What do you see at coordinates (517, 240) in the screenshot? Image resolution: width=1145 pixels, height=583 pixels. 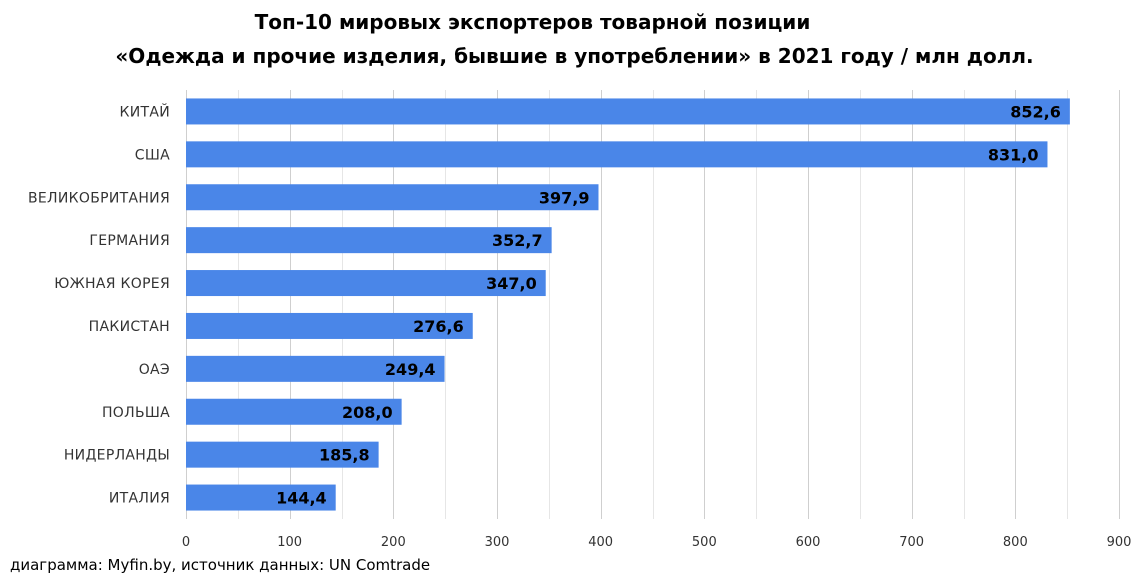 I see `data-label: 352,7` at bounding box center [517, 240].